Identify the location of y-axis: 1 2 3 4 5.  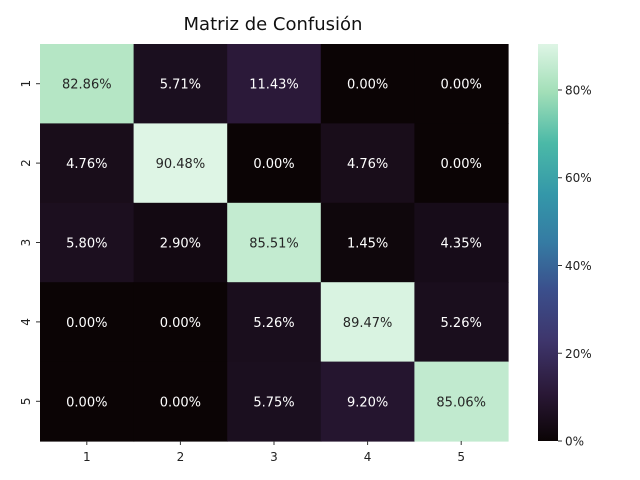
(29, 242).